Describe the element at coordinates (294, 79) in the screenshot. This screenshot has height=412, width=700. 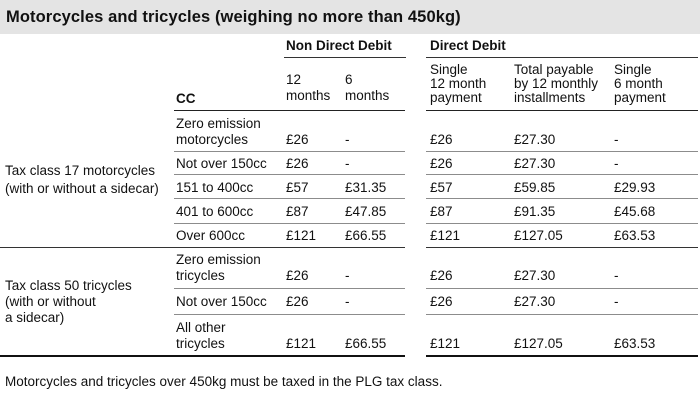
I see `column-header-nd-12-line1: 12` at that location.